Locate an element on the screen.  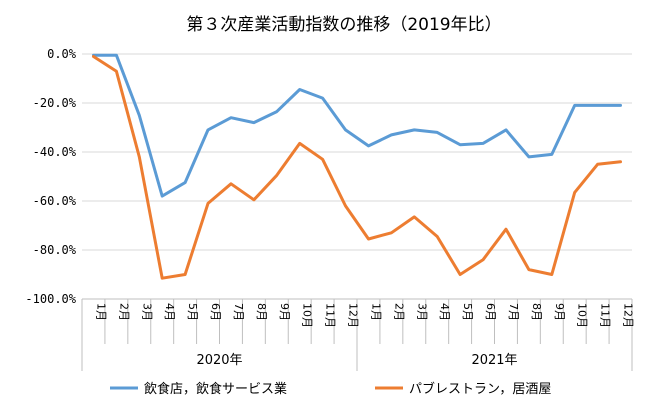
y-tick-label: -60.0% is located at coordinates (55, 201).